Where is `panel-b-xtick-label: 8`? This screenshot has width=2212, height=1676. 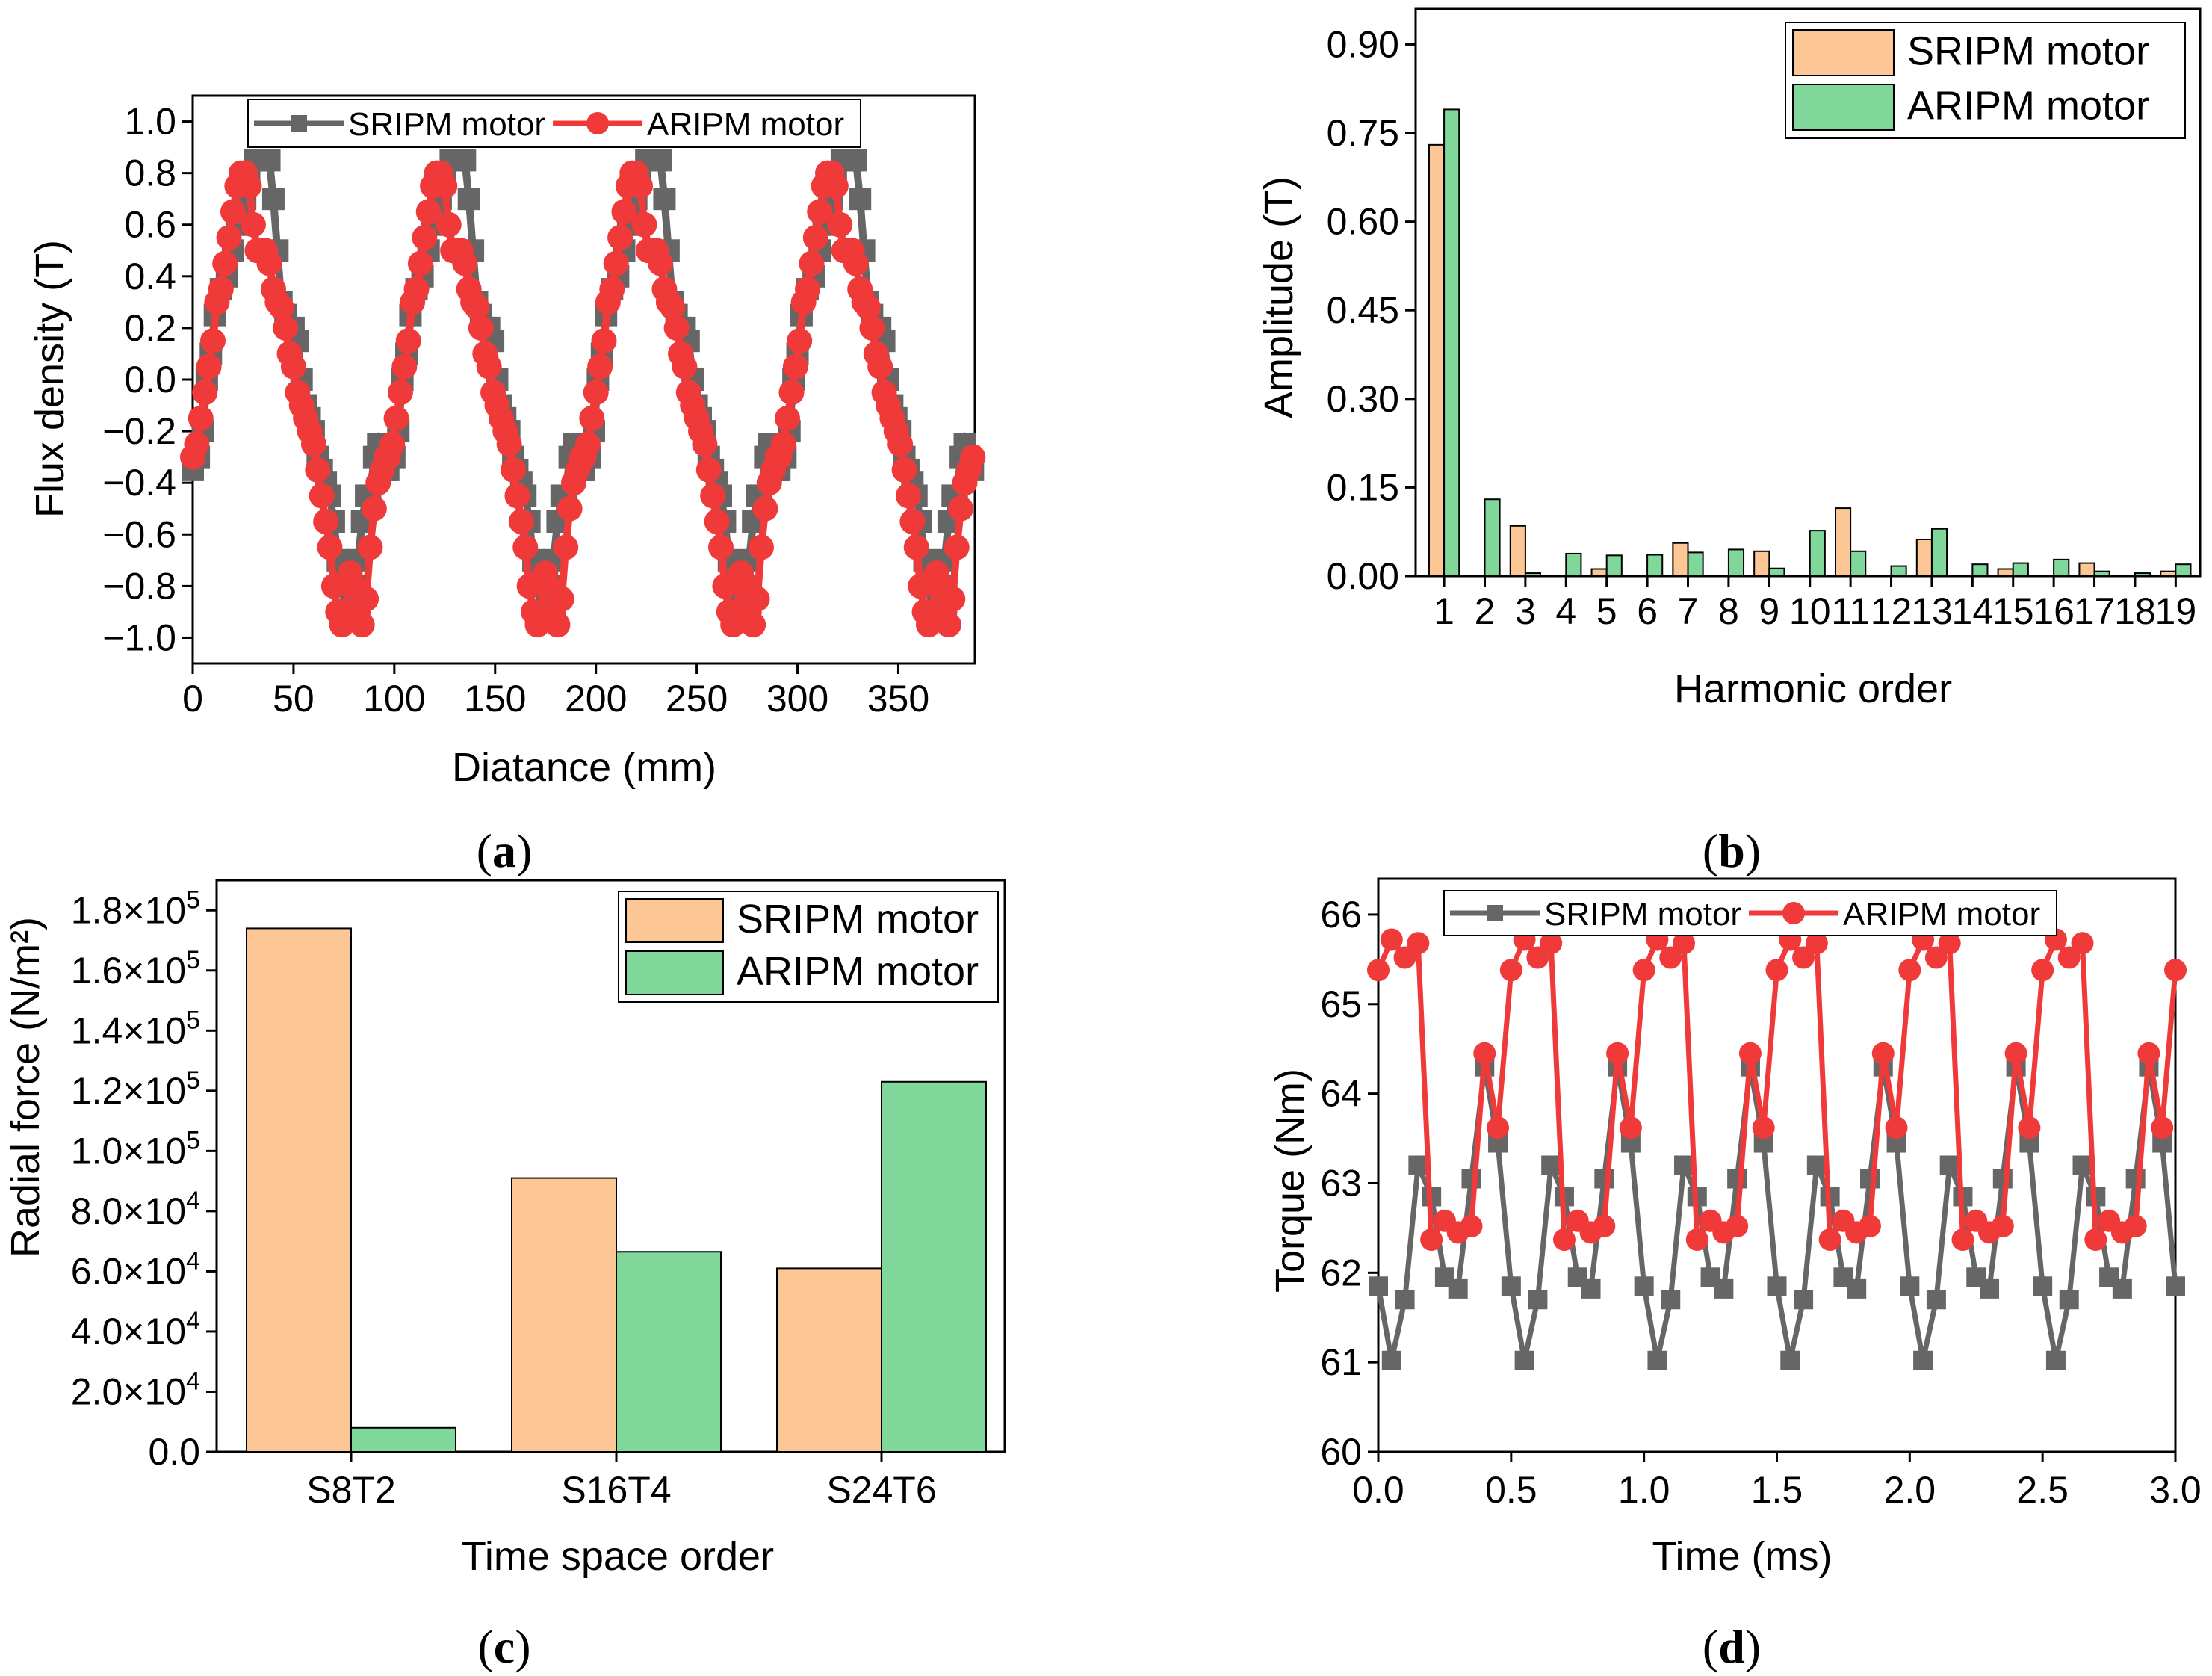
panel-b-xtick-label: 8 is located at coordinates (1728, 611).